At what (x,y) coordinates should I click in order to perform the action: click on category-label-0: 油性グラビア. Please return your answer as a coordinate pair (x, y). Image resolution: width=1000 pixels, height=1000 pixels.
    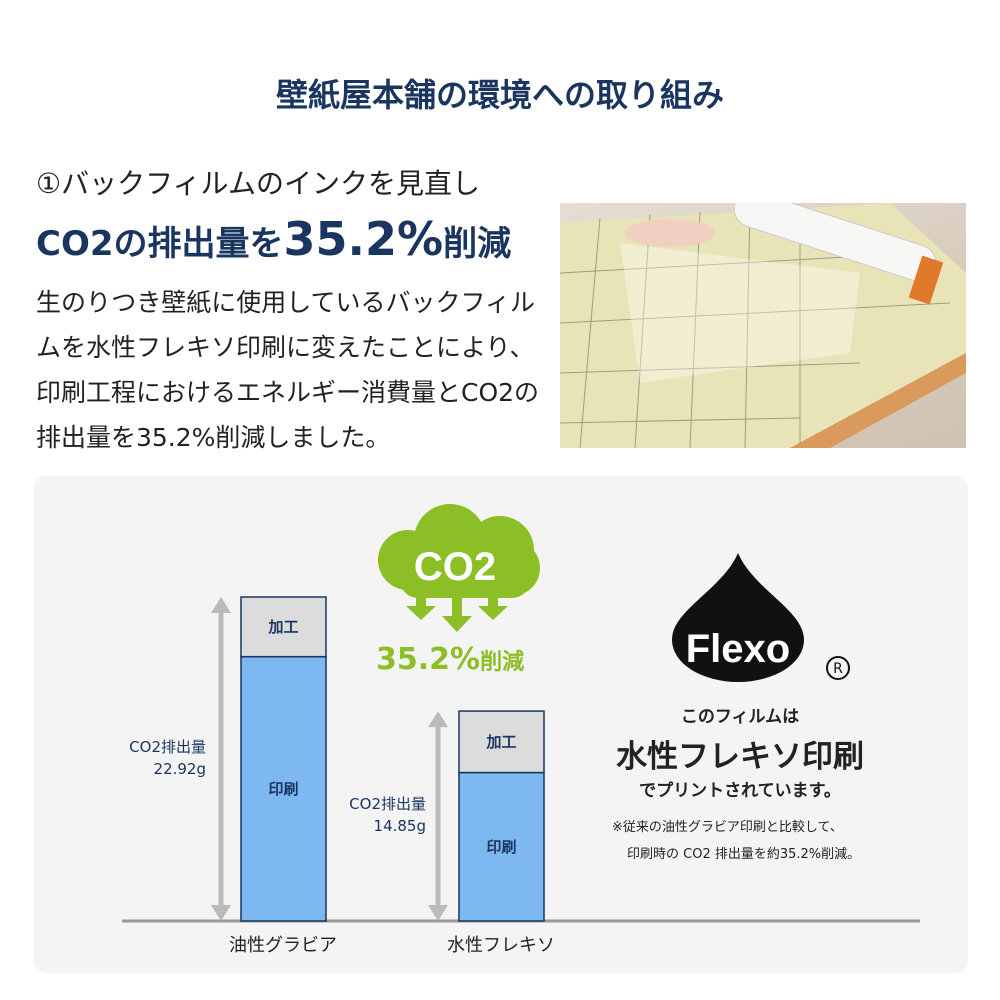
    Looking at the image, I should click on (283, 945).